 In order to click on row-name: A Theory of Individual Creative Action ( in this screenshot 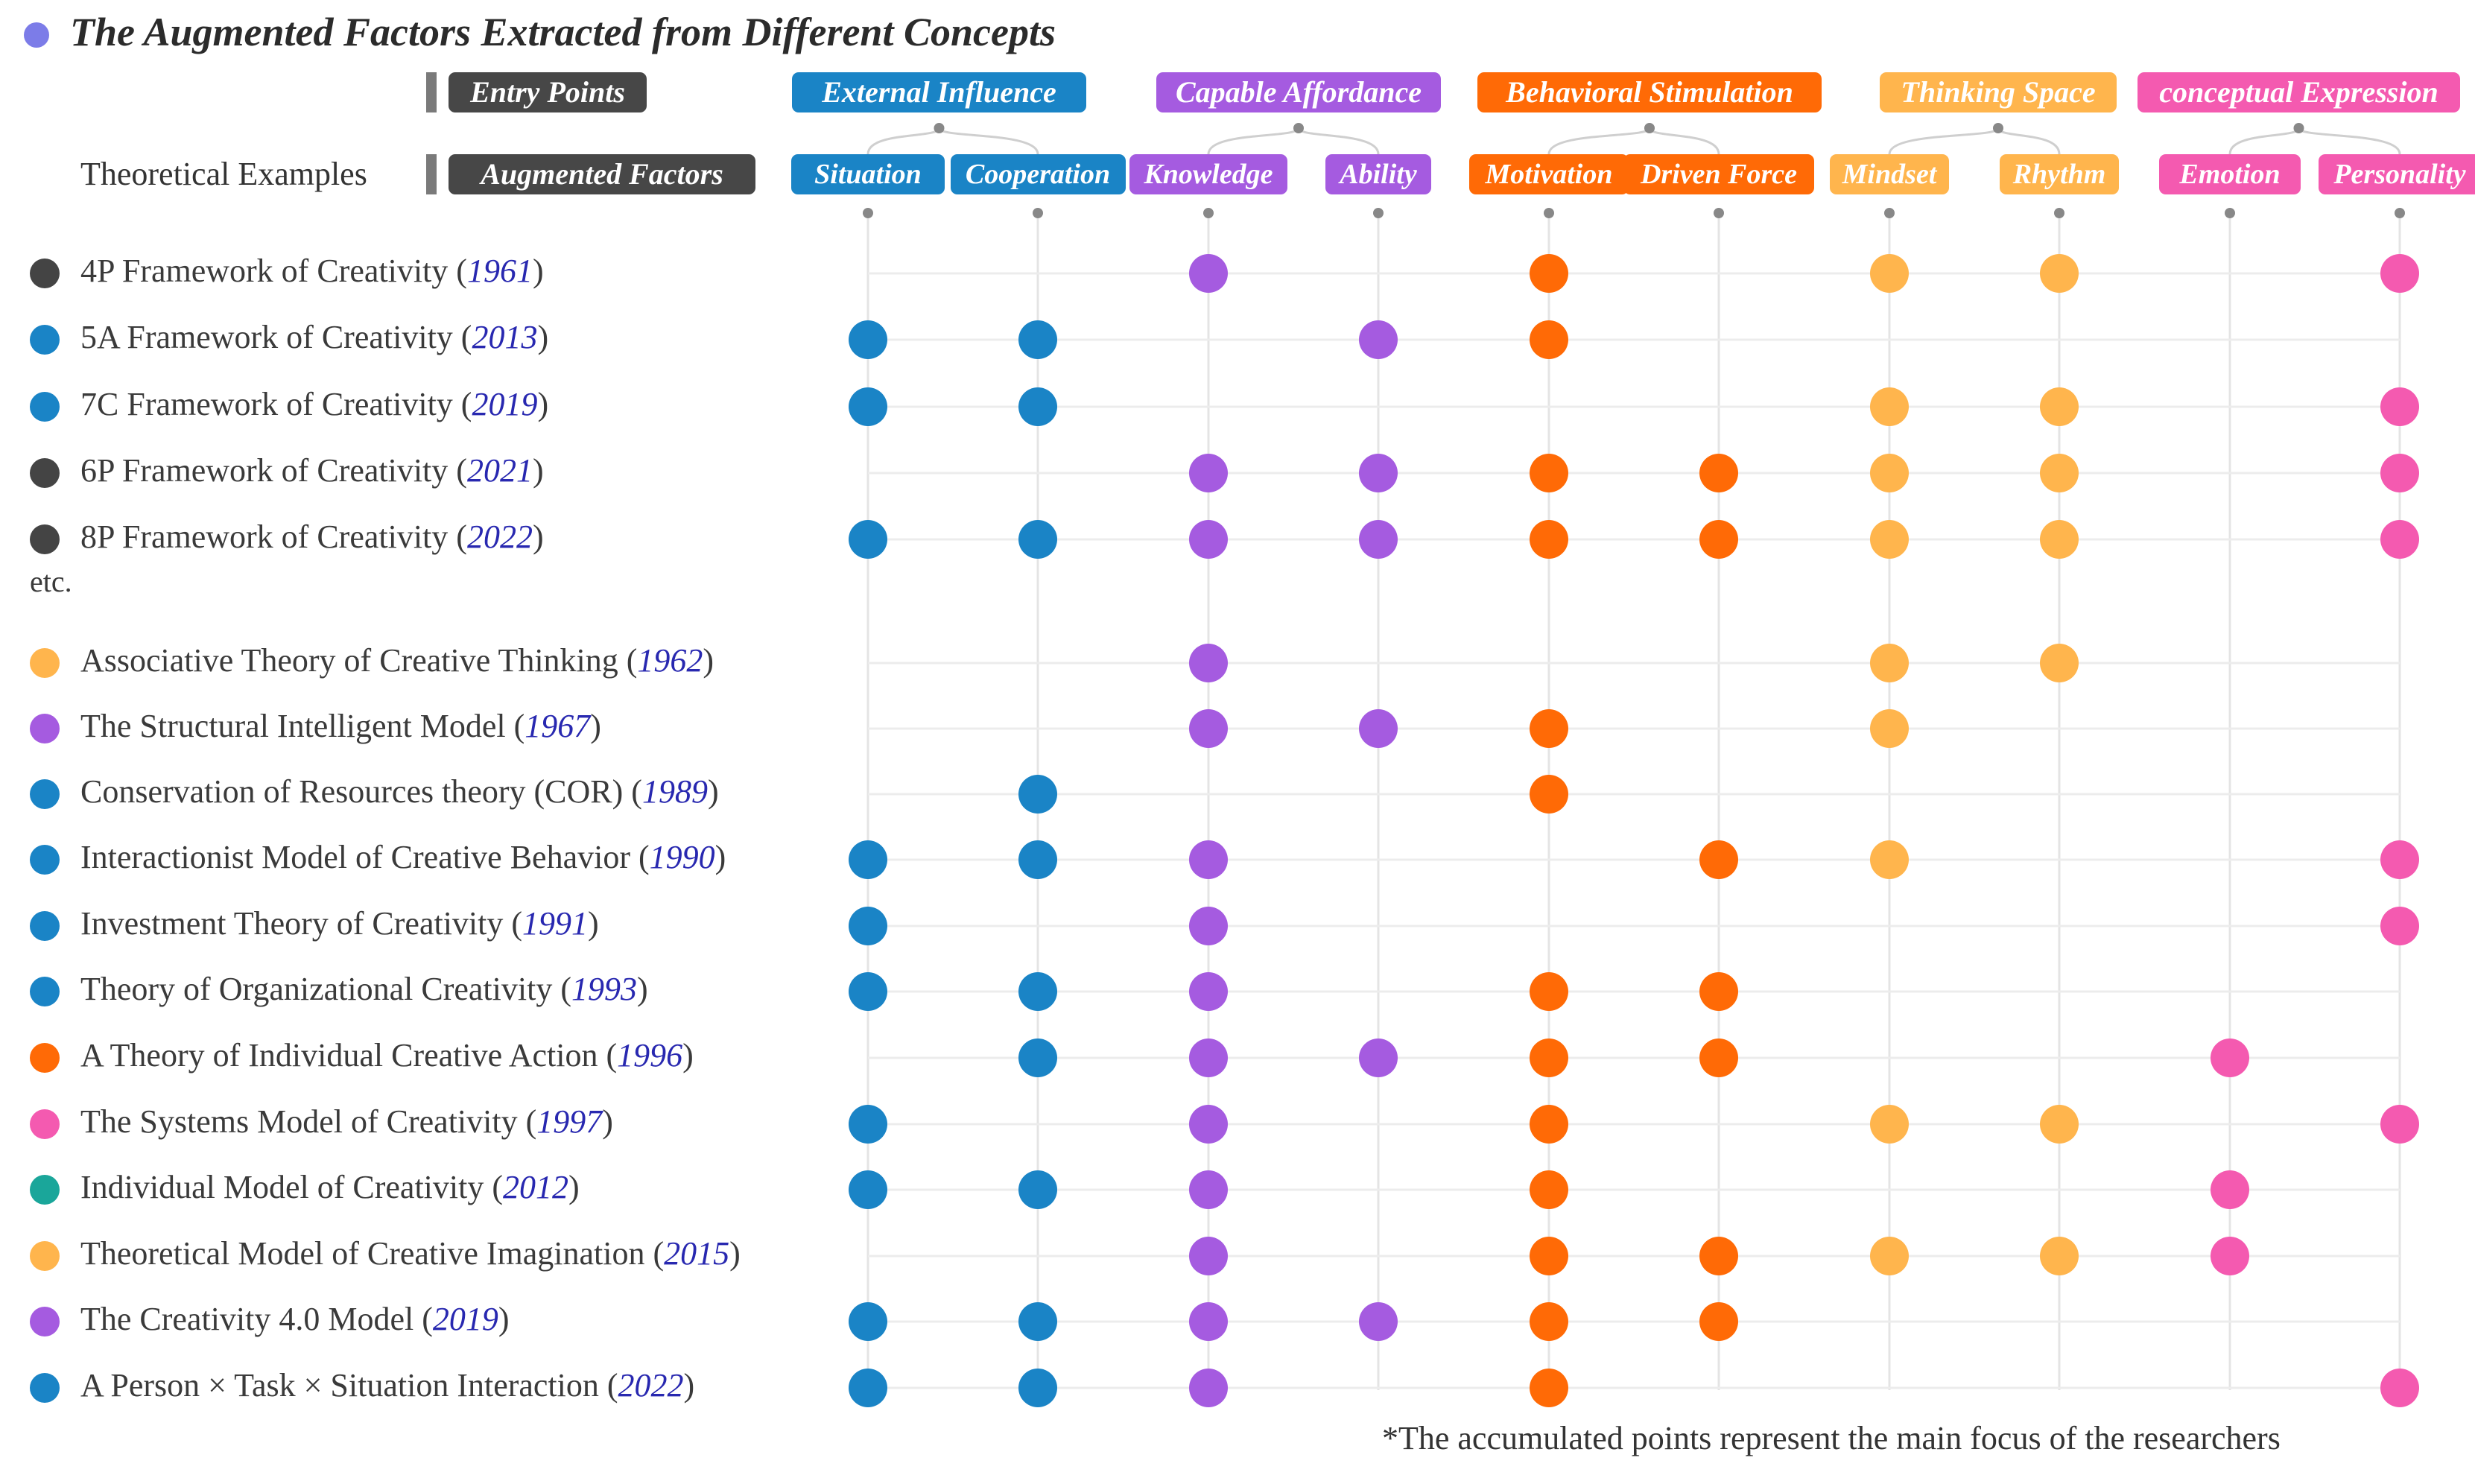, I will do `click(349, 1056)`.